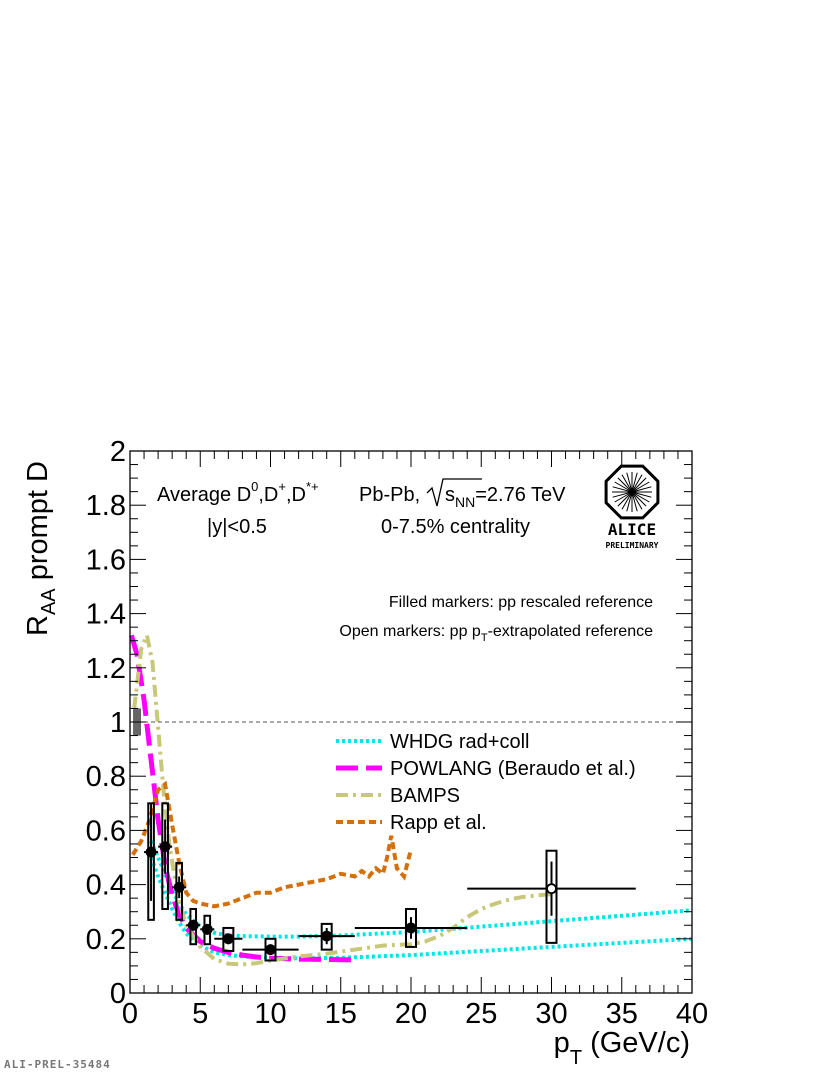 The image size is (830, 1075). I want to click on y-tick-label: 0.6, so click(106, 831).